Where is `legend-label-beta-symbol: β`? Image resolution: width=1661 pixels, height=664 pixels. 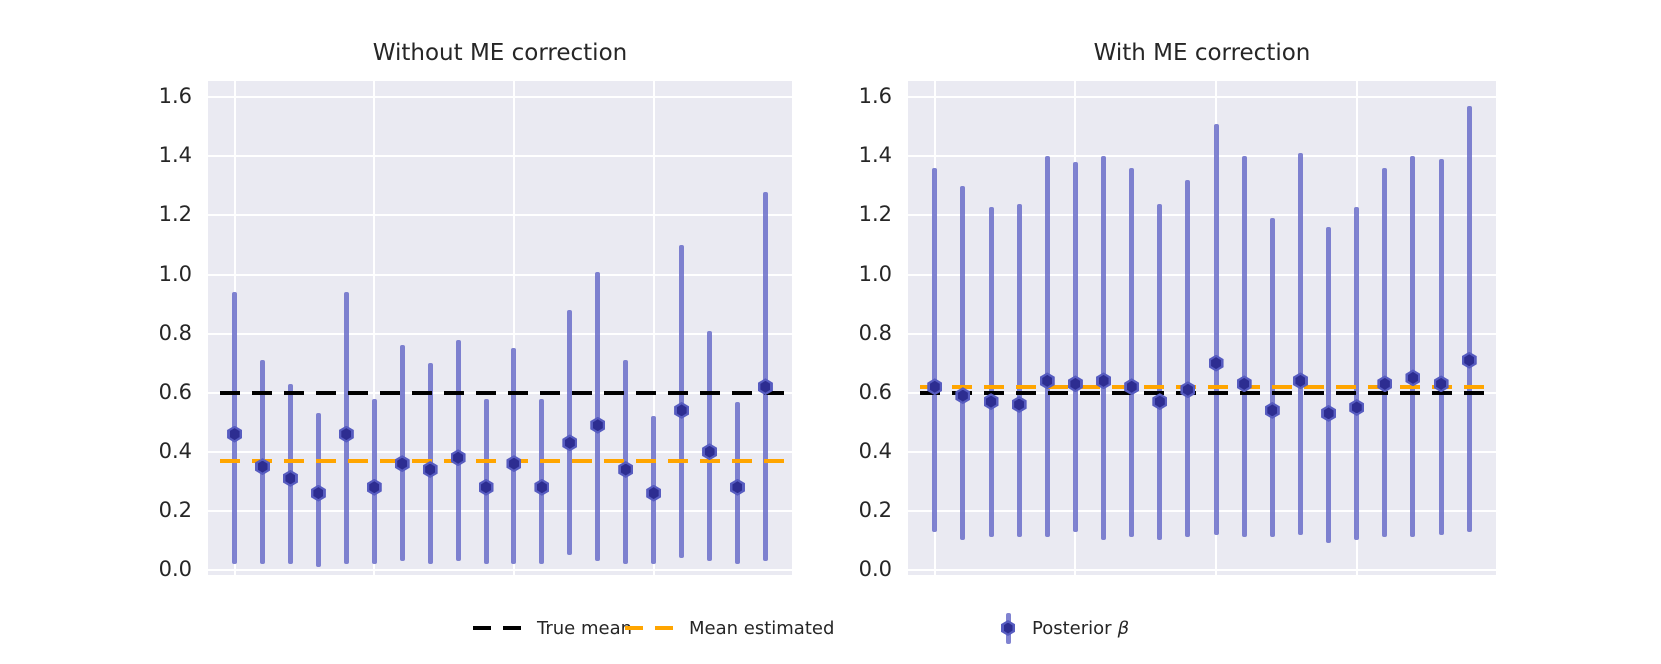 legend-label-beta-symbol: β is located at coordinates (1123, 628).